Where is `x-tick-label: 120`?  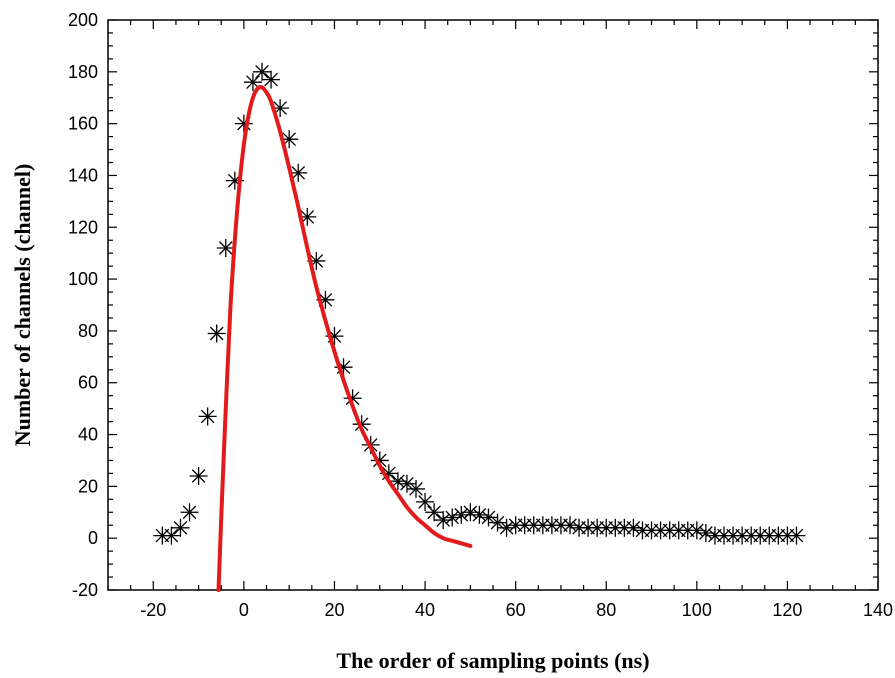
x-tick-label: 120 is located at coordinates (787, 610).